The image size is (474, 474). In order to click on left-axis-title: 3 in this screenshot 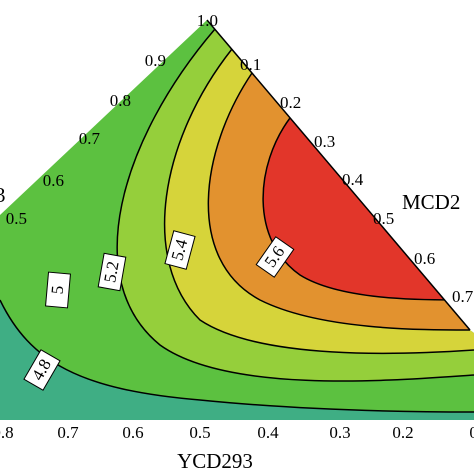, I will do `click(3, 195)`.